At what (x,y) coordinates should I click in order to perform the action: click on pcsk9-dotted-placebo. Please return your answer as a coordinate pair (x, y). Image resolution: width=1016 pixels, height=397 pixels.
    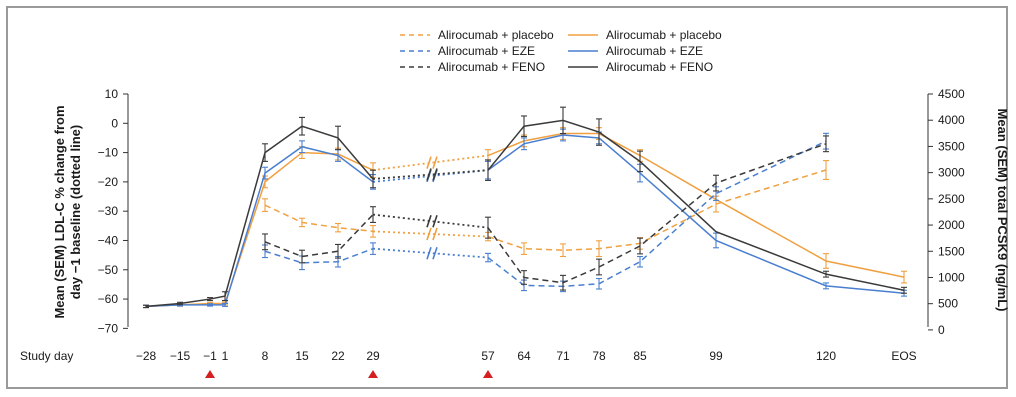
    Looking at the image, I should click on (430, 234).